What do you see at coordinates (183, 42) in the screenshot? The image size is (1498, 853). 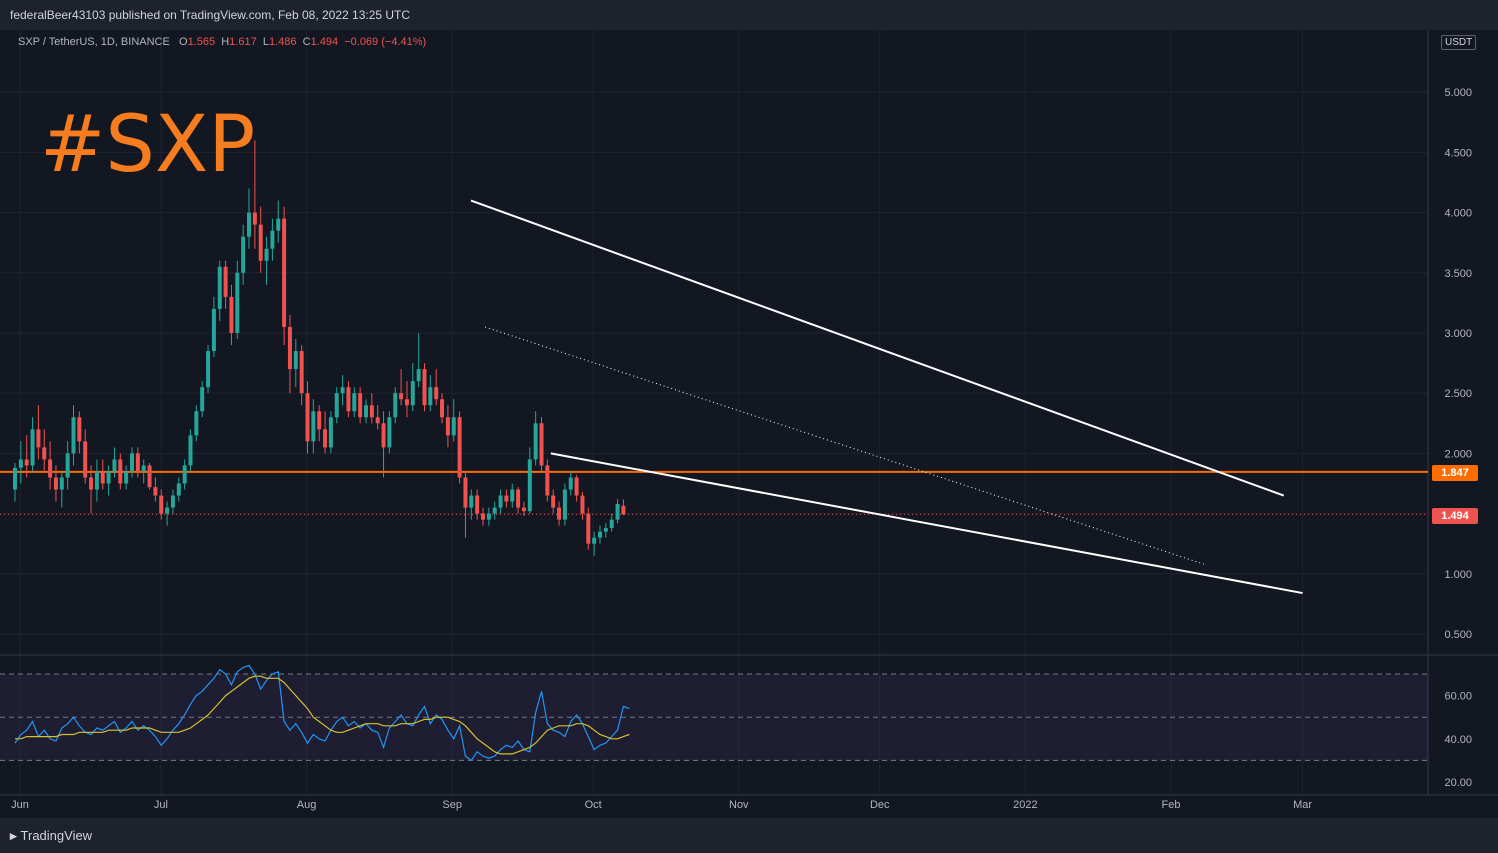 I see `open-label: O` at bounding box center [183, 42].